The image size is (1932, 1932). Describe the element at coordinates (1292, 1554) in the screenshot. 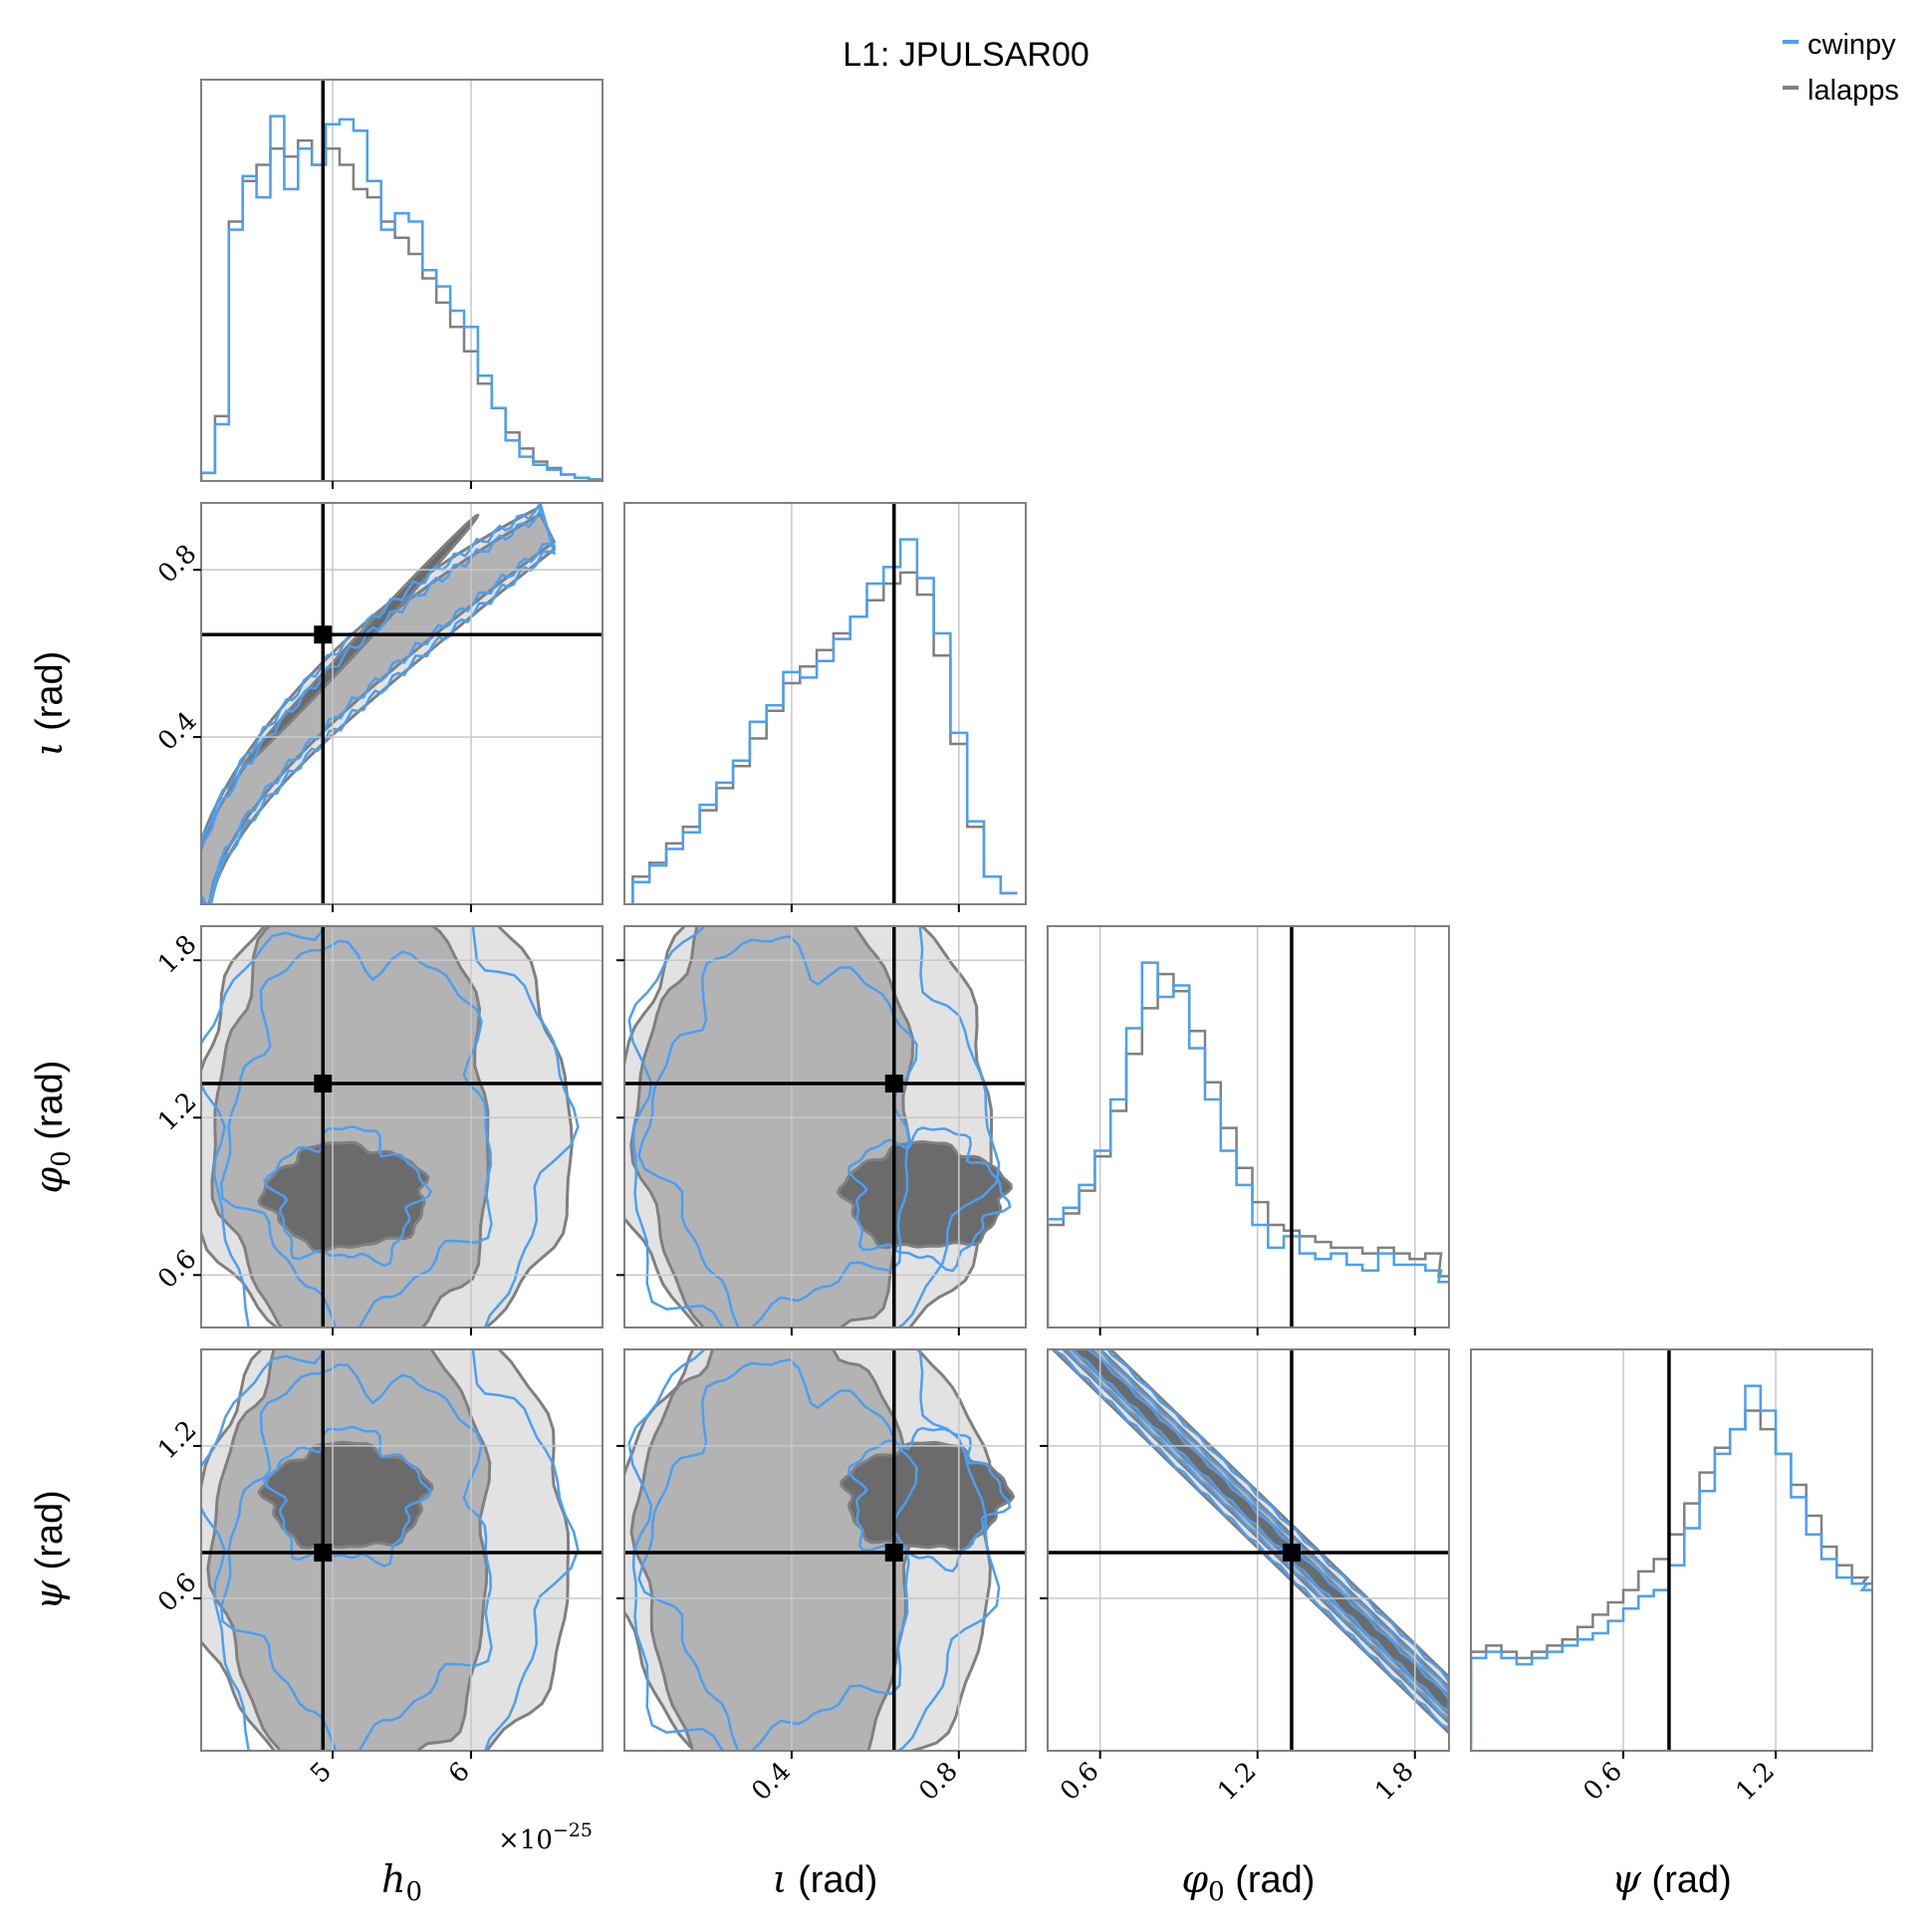

I see `injection-marker-phi0-psi` at that location.